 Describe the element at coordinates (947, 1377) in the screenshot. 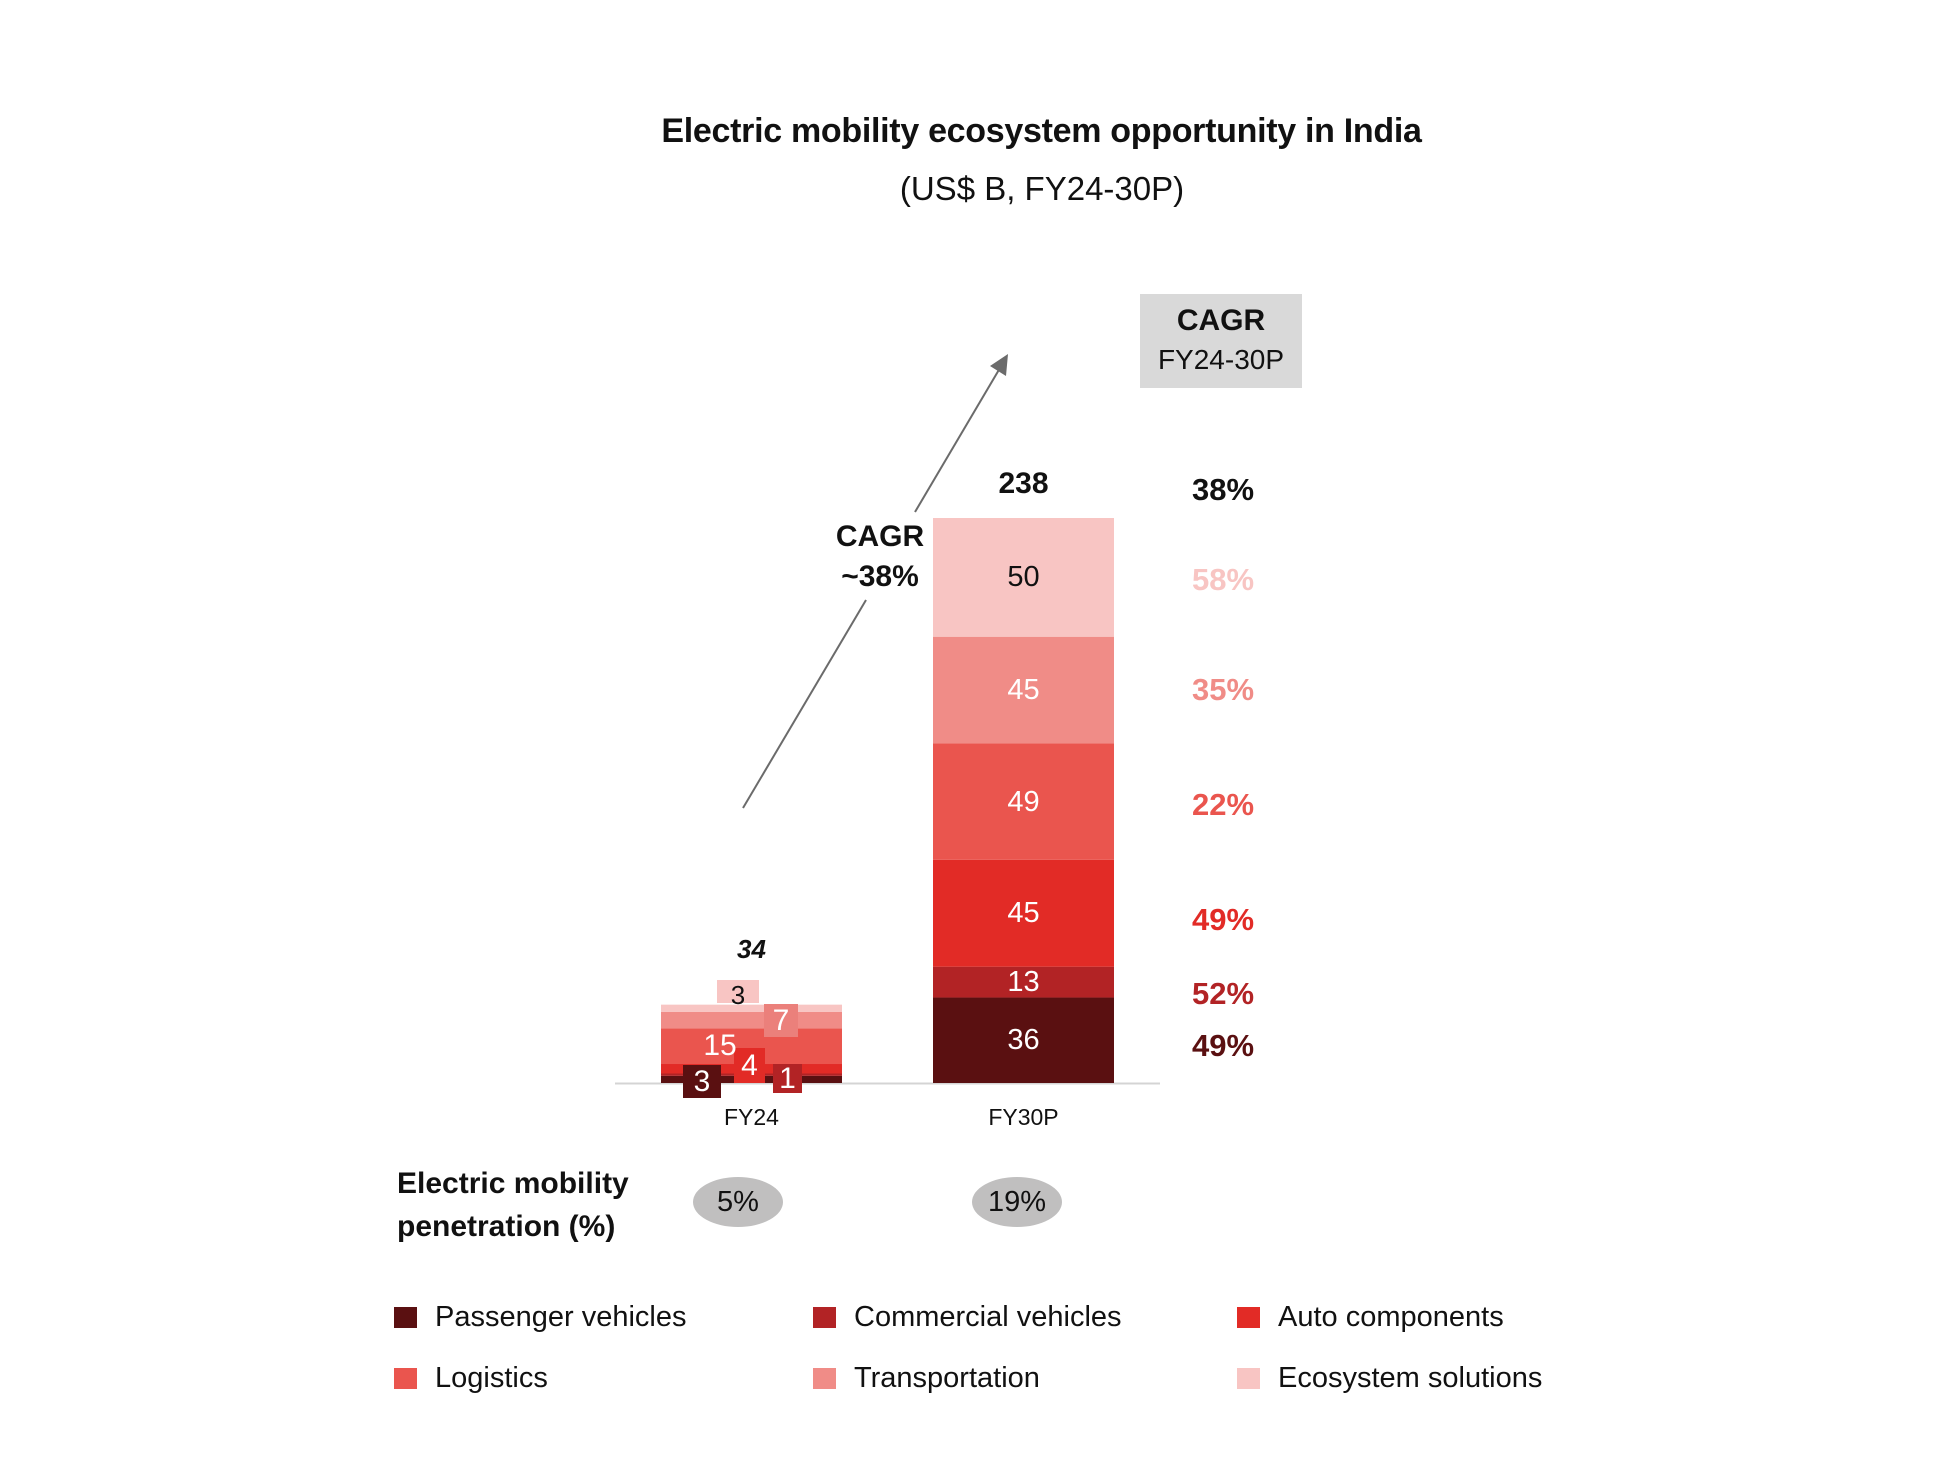

I see `legend-label: Transportation` at that location.